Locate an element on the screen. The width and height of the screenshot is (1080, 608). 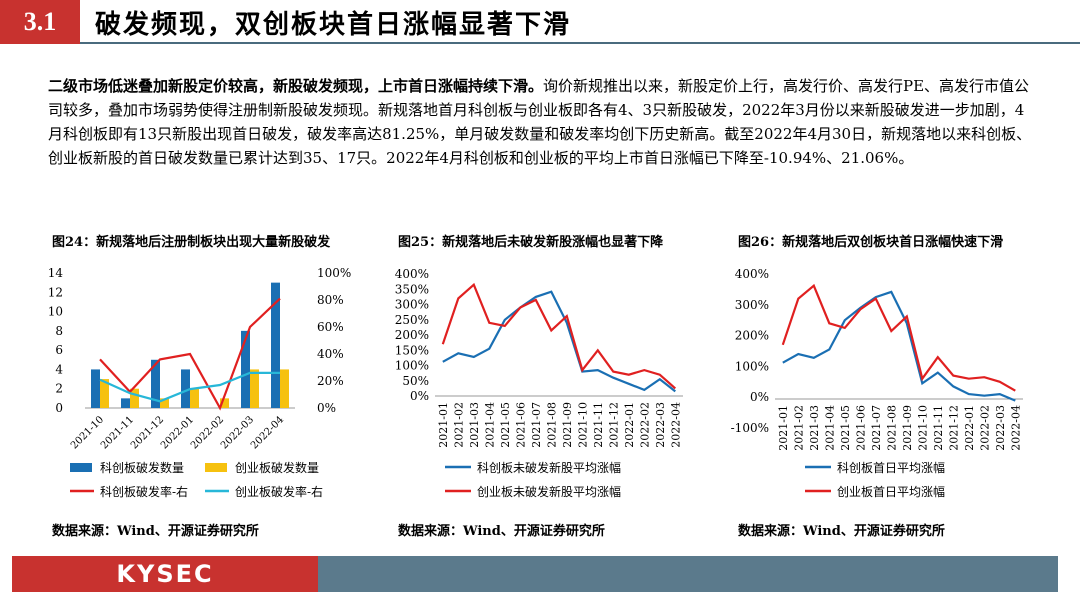
y-right-tick-label: 60% is located at coordinates (330, 327).